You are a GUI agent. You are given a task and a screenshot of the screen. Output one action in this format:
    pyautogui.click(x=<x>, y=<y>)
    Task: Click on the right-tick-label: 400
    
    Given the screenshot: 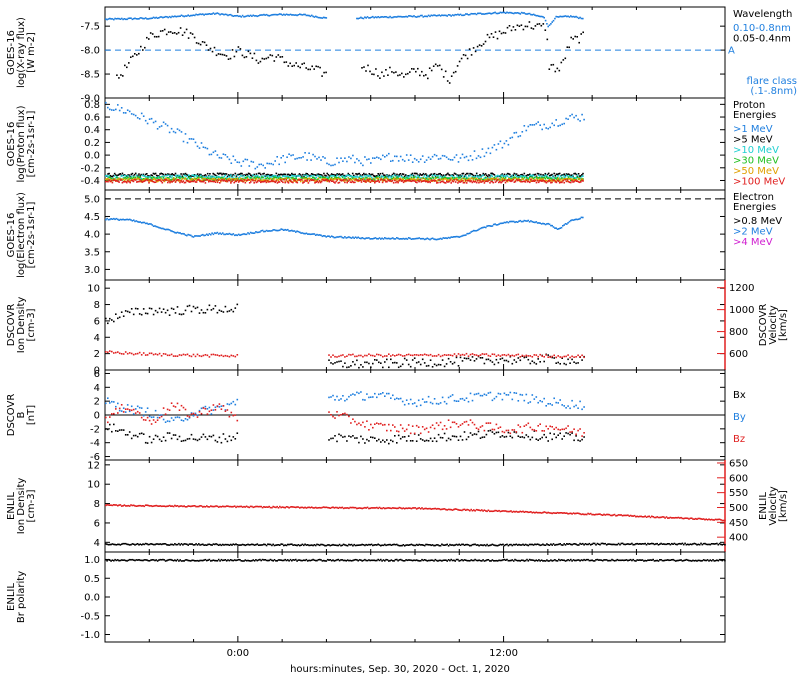 What is the action you would take?
    pyautogui.click(x=738, y=538)
    